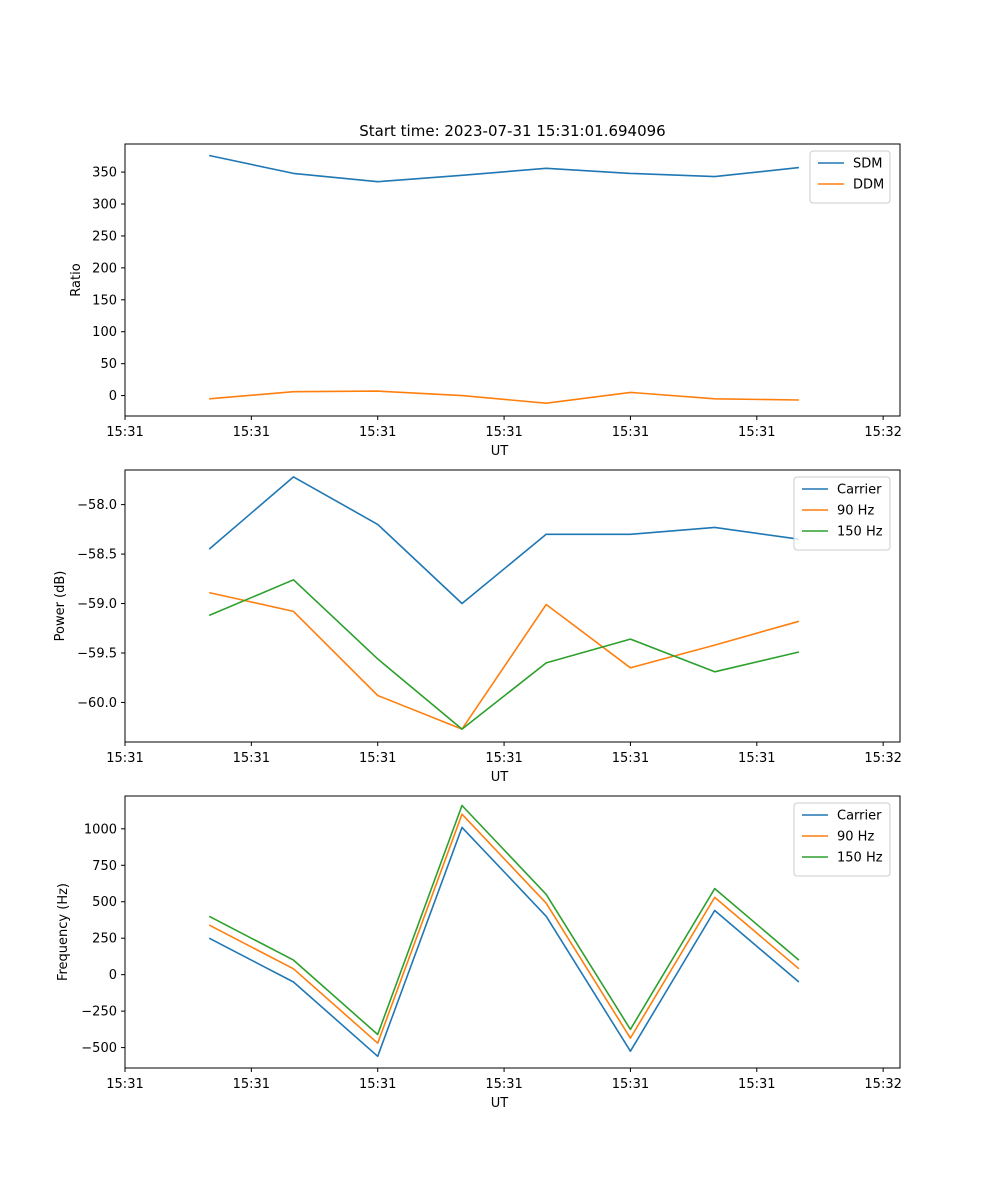 This screenshot has width=1000, height=1200. Describe the element at coordinates (104, 332) in the screenshot. I see `y-tick-label: 100` at that location.